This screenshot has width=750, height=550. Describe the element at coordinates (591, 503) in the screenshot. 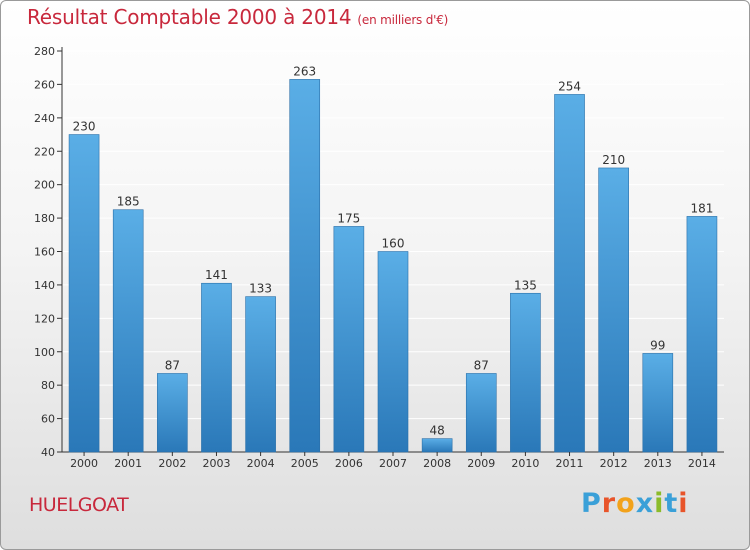

I see `logo-letter: P` at that location.